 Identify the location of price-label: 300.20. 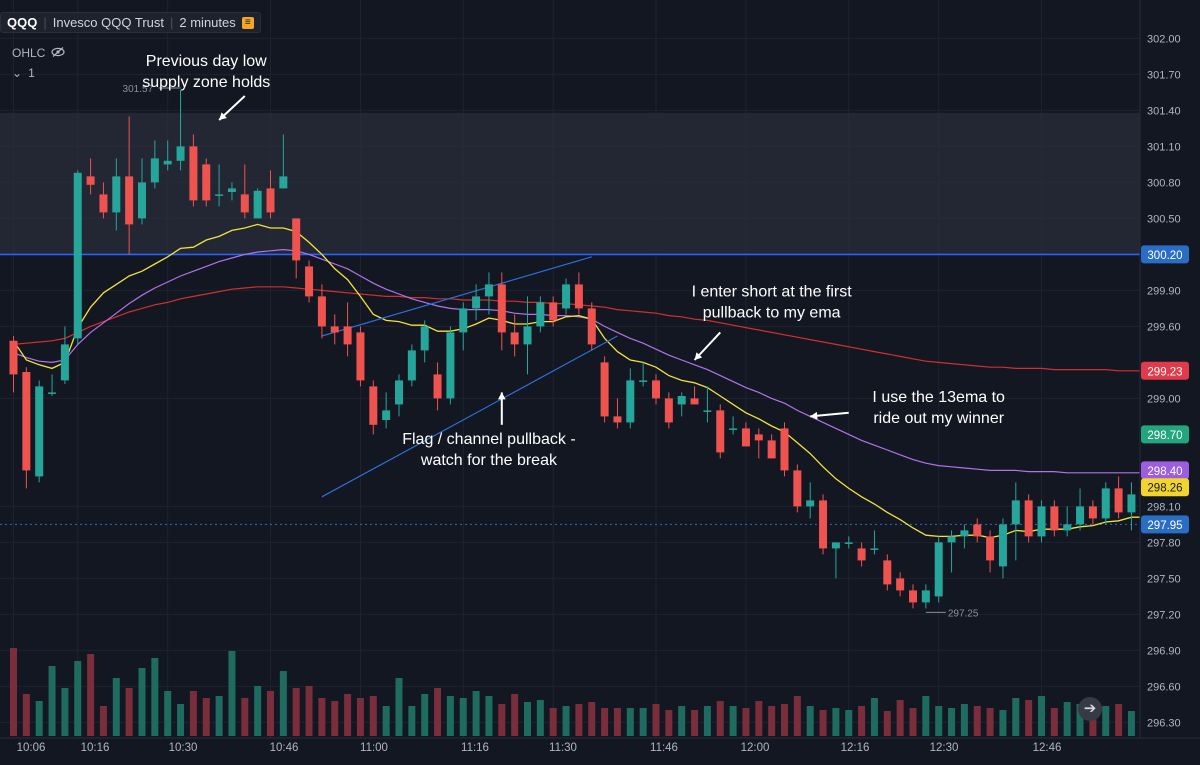
(1164, 256).